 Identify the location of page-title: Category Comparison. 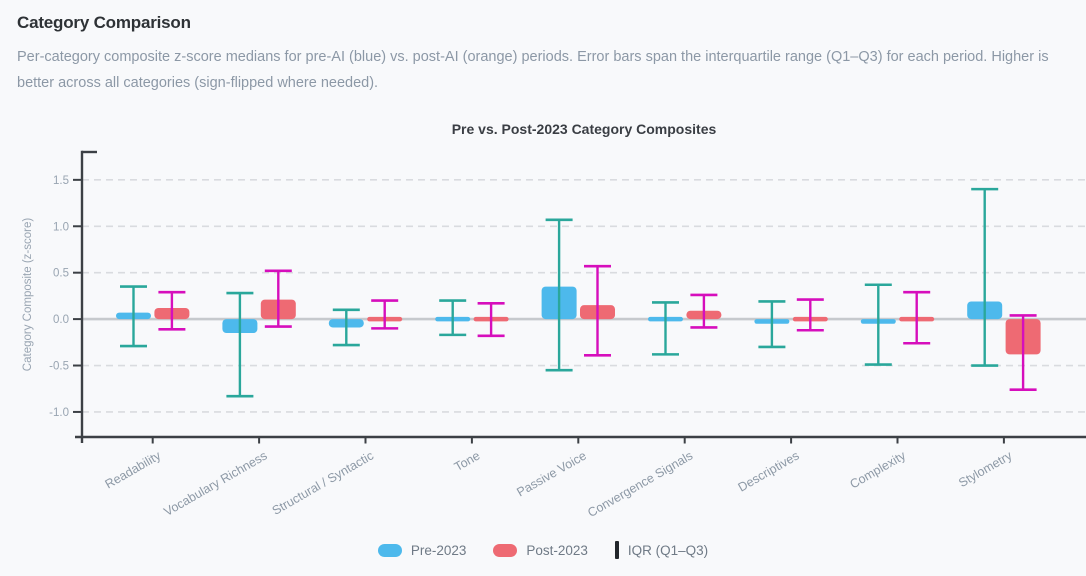
(104, 22).